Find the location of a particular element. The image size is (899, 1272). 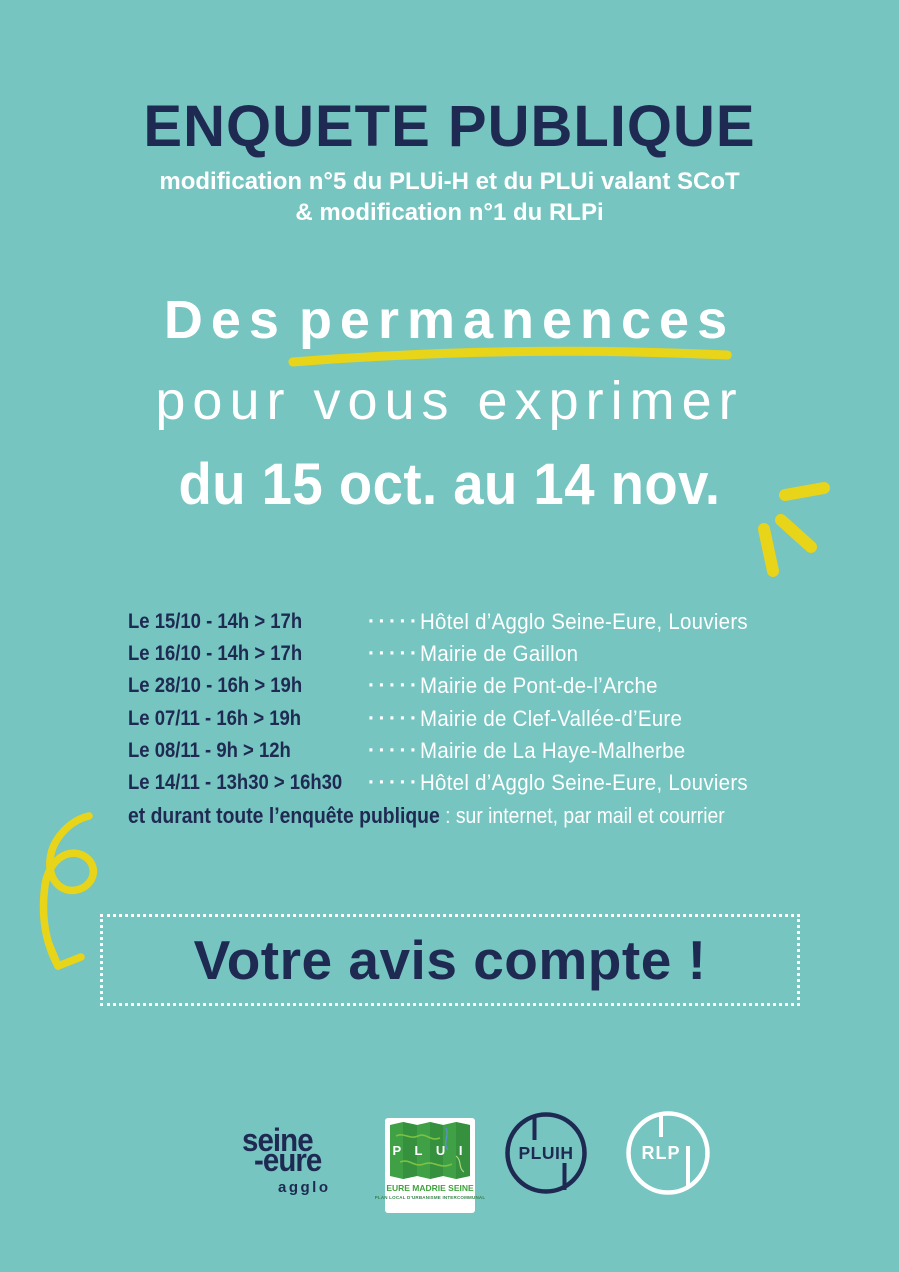

rlpi-logo-label: RLP is located at coordinates (661, 1153).